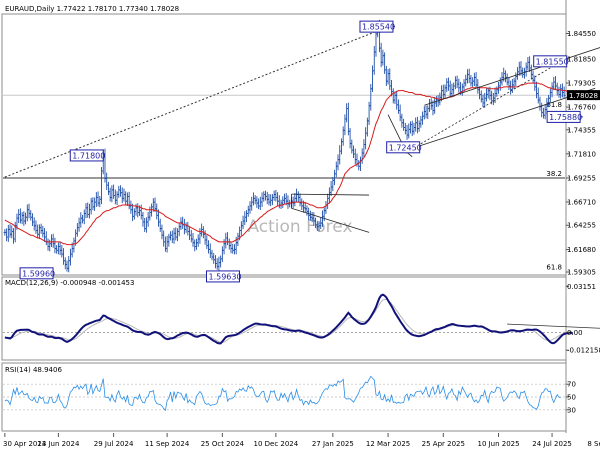 The height and width of the screenshot is (450, 600). What do you see at coordinates (593, 444) in the screenshot?
I see `x-tick-label: 8 Sep 2025` at bounding box center [593, 444].